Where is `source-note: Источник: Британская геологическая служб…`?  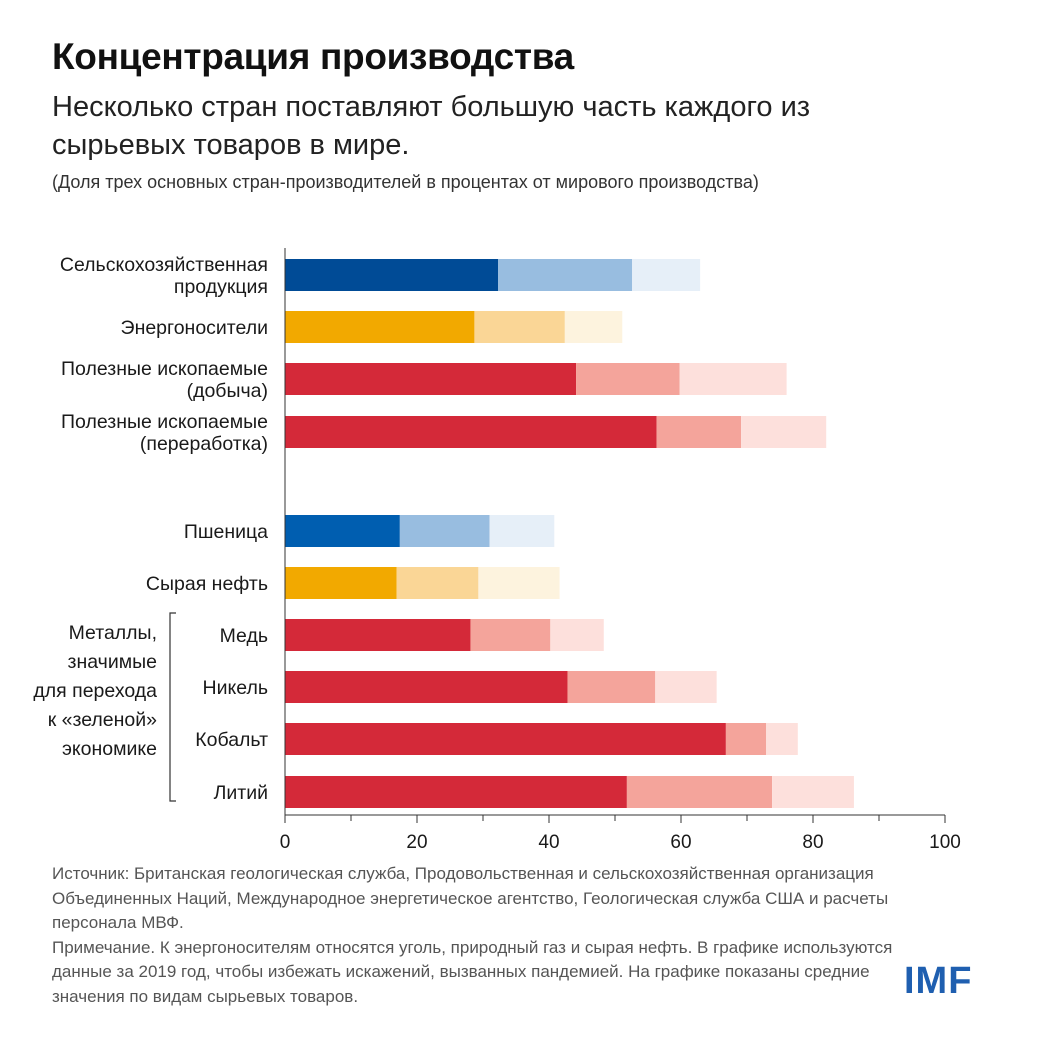 source-note: Источник: Британская геологическая служб… is located at coordinates (470, 898).